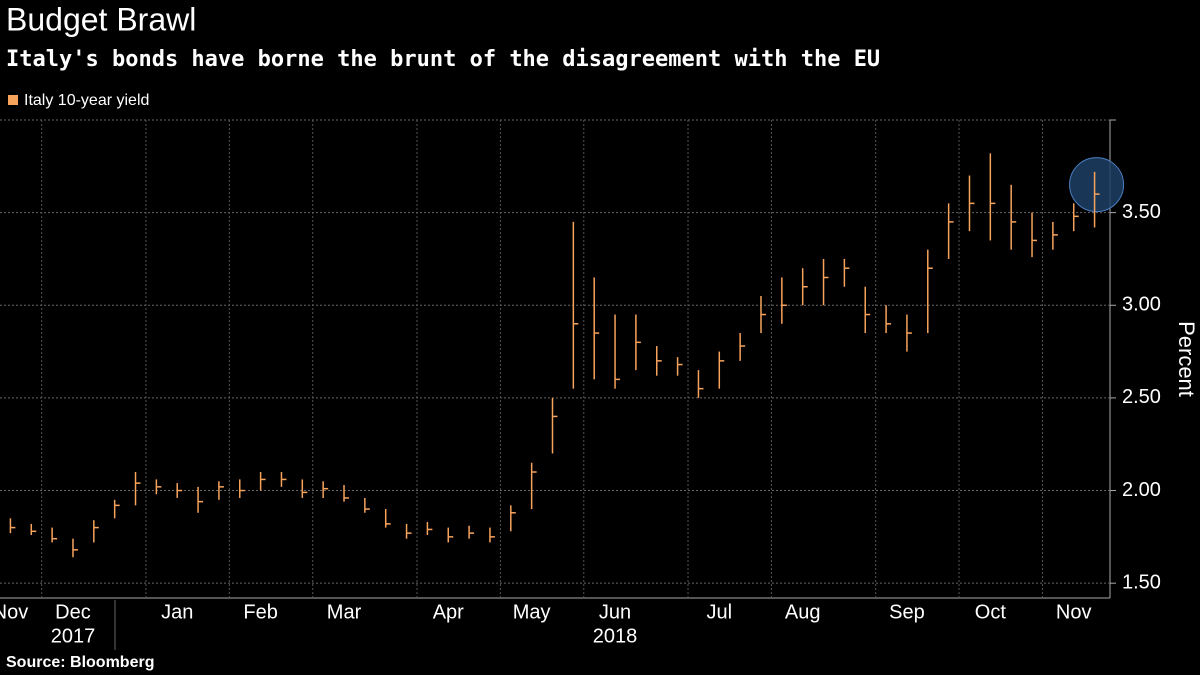 The image size is (1200, 675). Describe the element at coordinates (13, 100) in the screenshot. I see `legend-swatch` at that location.